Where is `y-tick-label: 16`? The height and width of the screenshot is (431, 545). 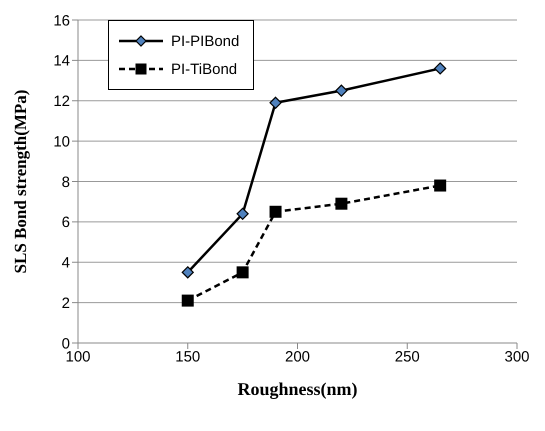 y-tick-label: 16 is located at coordinates (61, 21).